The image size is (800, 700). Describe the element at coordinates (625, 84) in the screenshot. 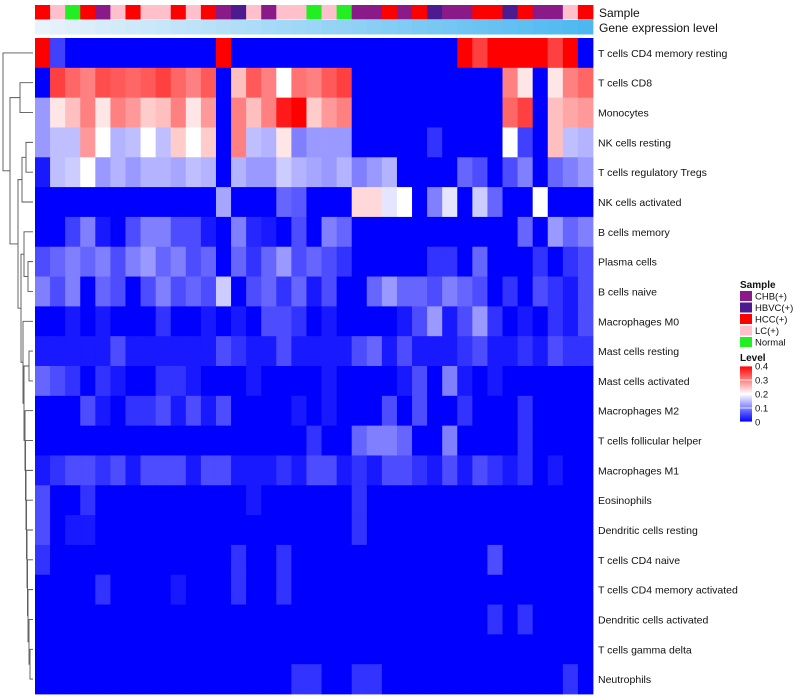

I see `row-label: T cells CD8` at that location.